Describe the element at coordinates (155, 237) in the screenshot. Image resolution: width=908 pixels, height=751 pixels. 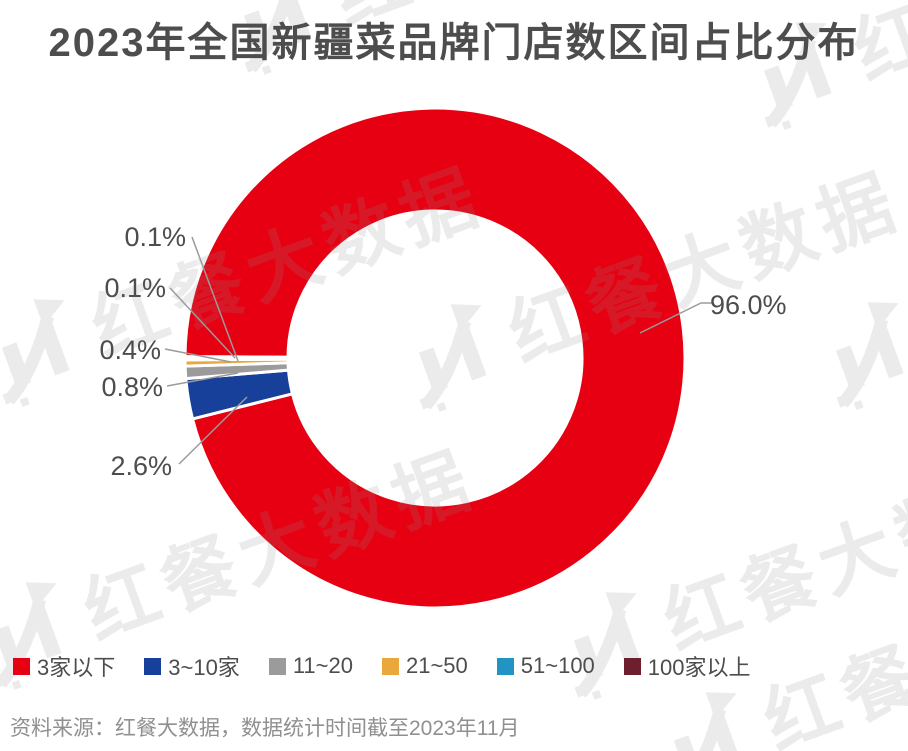
I see `percent-label-5: 0.1%` at that location.